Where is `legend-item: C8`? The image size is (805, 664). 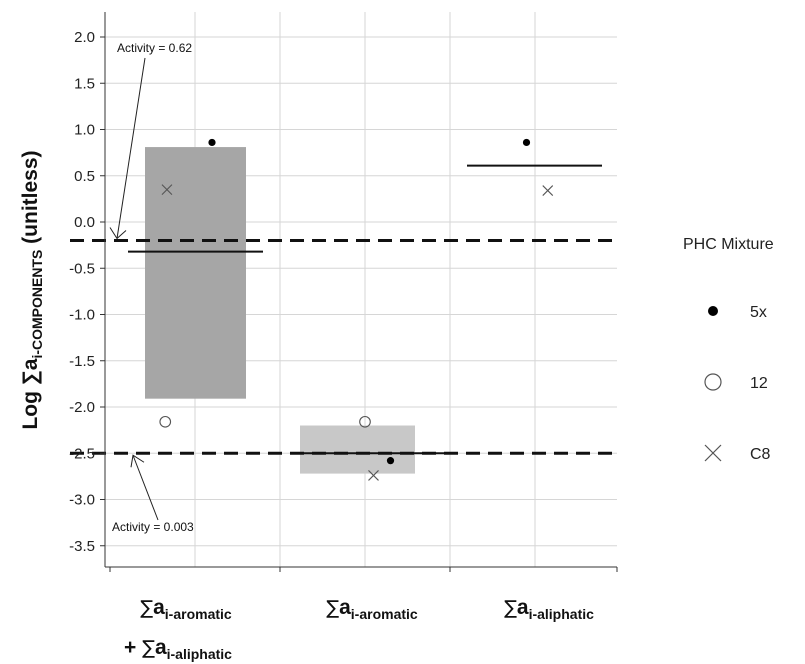 legend-item: C8 is located at coordinates (737, 453).